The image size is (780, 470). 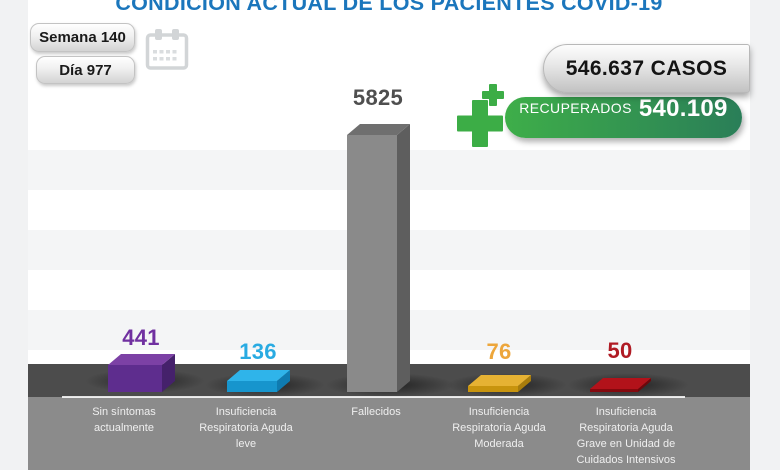 I want to click on bar-value: 136, so click(x=258, y=351).